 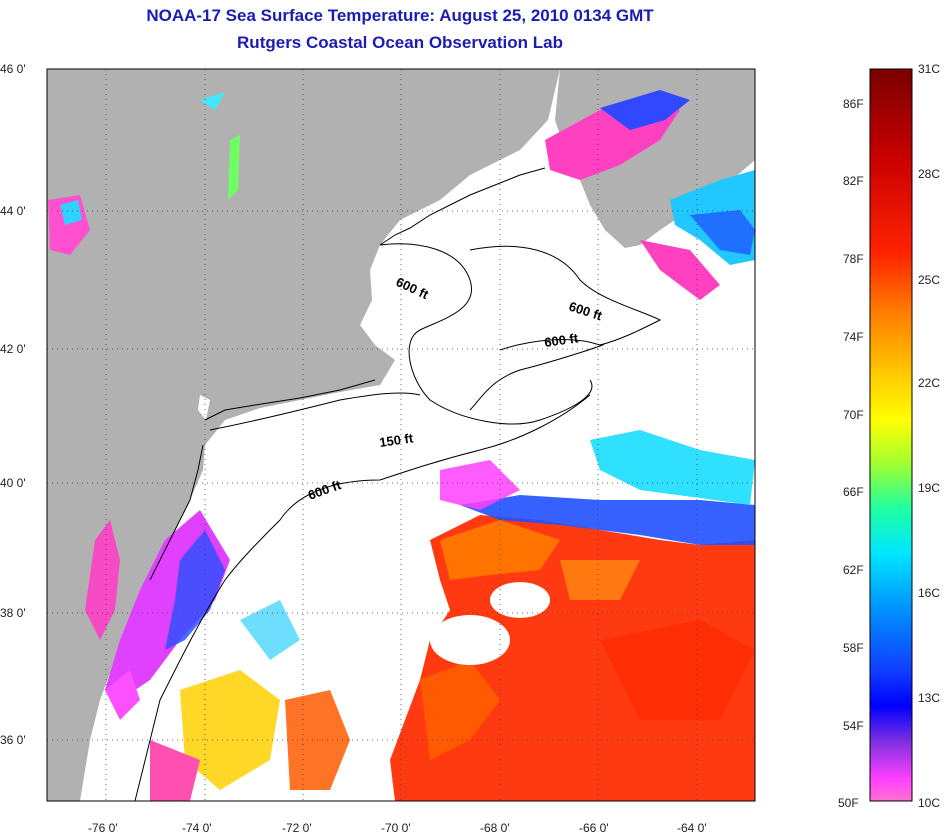 What do you see at coordinates (853, 415) in the screenshot?
I see `fahrenheit-label: 70F` at bounding box center [853, 415].